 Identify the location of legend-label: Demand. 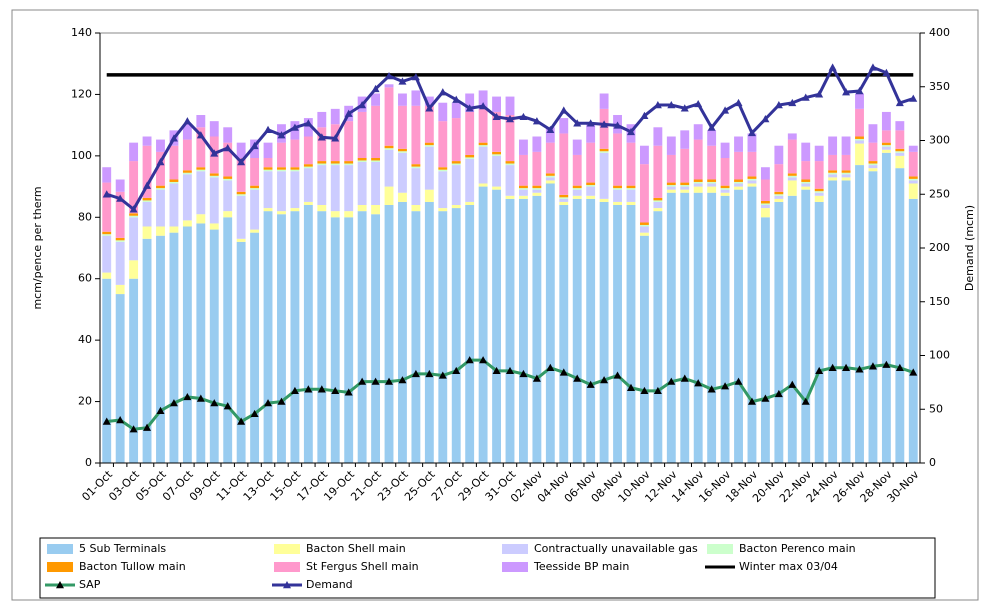
(329, 584).